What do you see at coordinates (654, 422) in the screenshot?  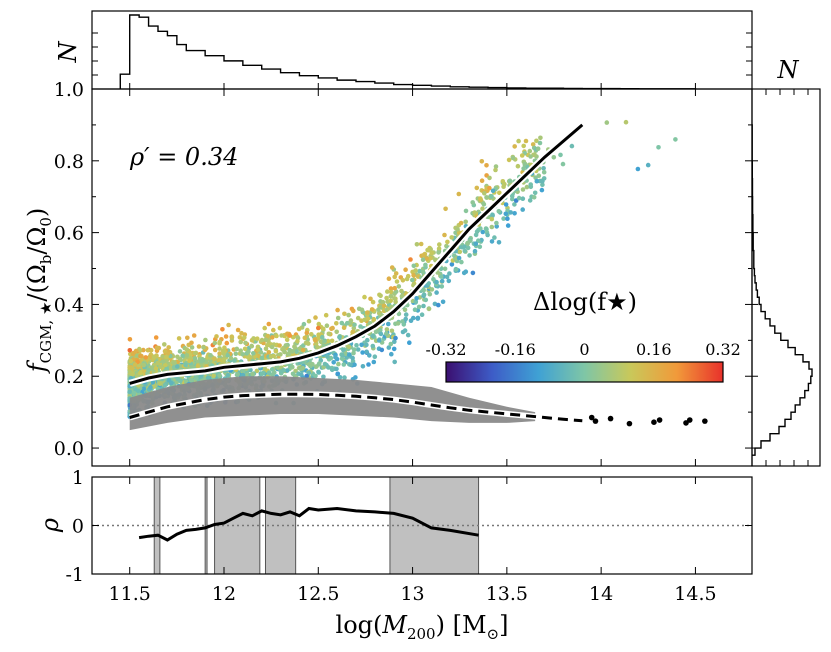 I see `cgm-outlier-point` at bounding box center [654, 422].